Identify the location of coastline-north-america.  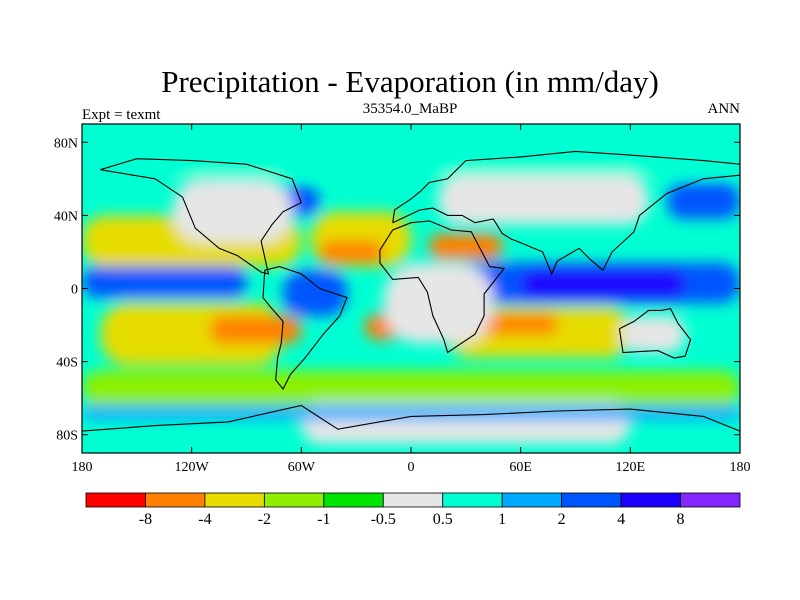
(201, 216).